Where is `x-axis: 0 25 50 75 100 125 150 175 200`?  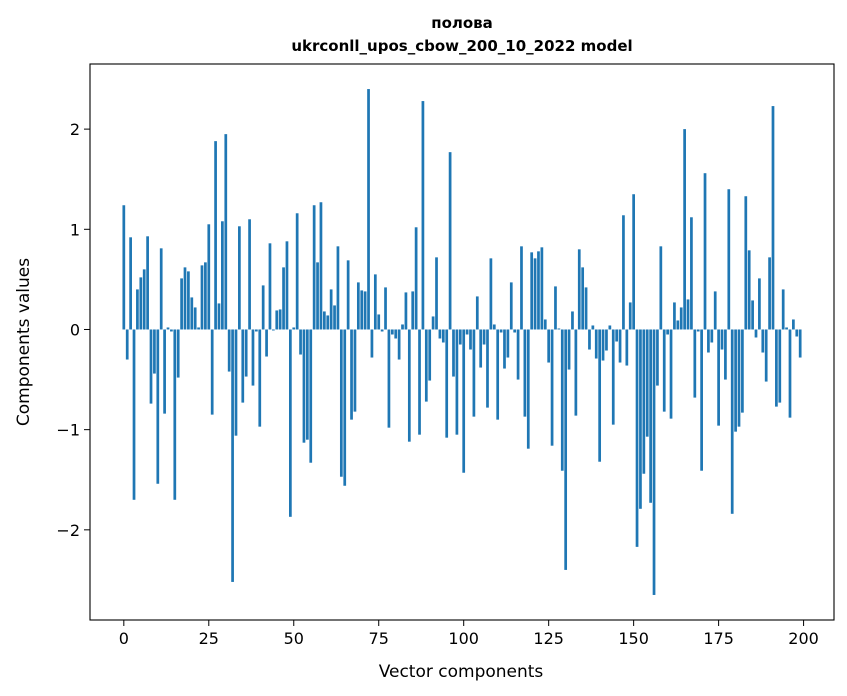
x-axis: 0 25 50 75 100 125 150 175 200 is located at coordinates (469, 634).